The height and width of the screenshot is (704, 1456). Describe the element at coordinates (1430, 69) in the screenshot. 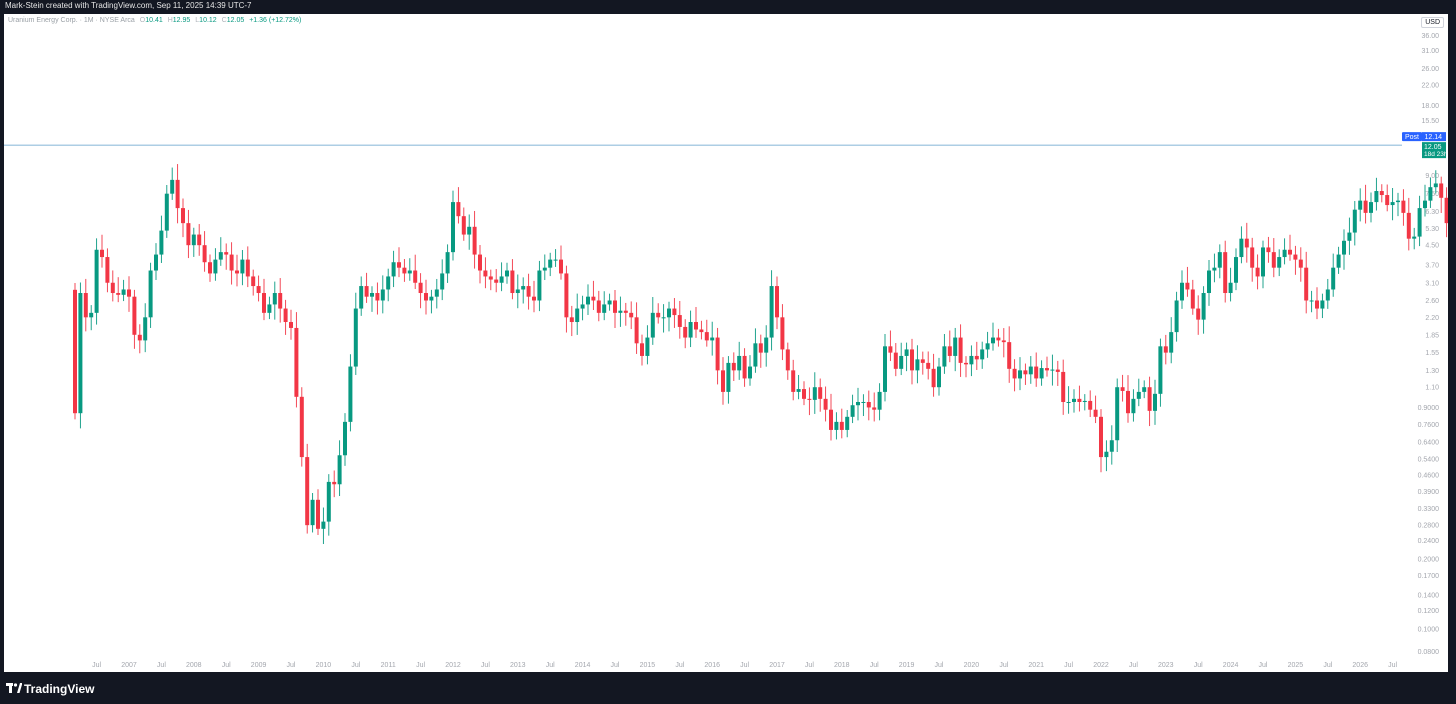

I see `y-tick-label: 26.00` at that location.